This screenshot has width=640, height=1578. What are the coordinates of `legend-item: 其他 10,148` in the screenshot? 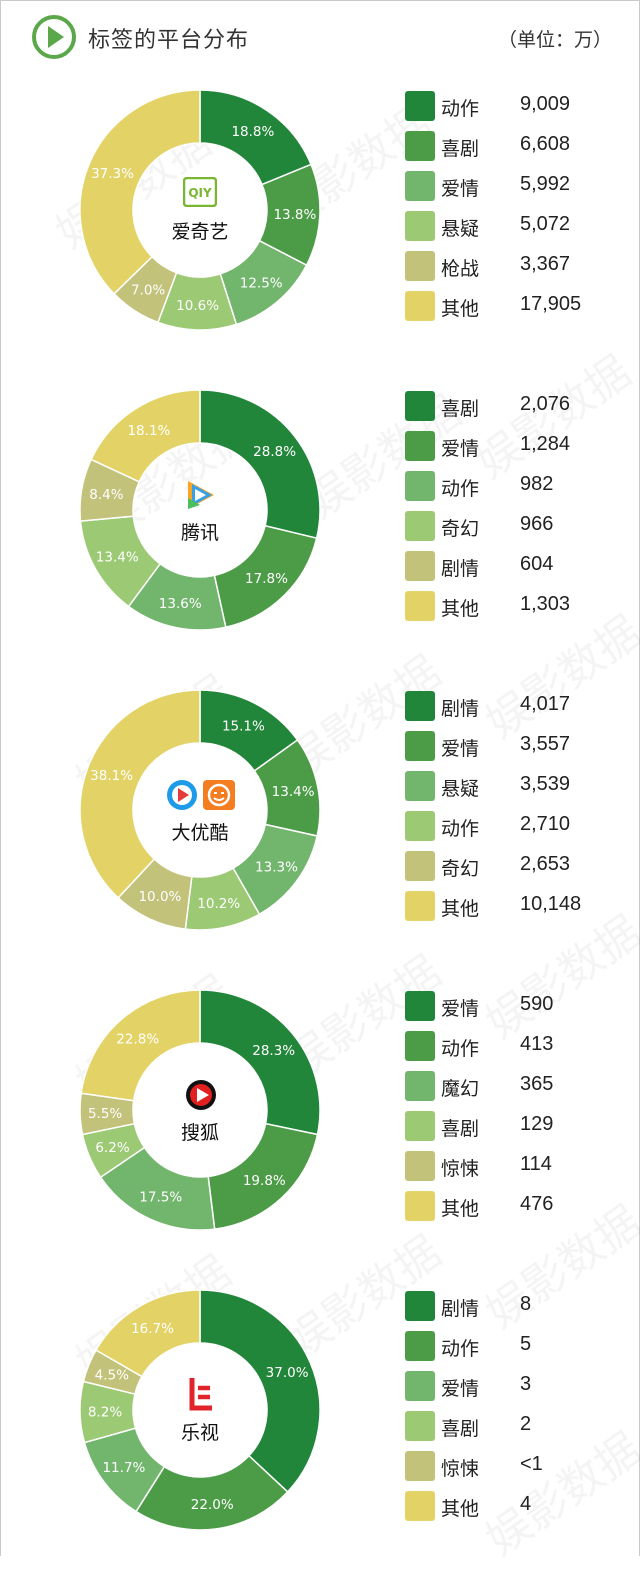 It's located at (515, 906).